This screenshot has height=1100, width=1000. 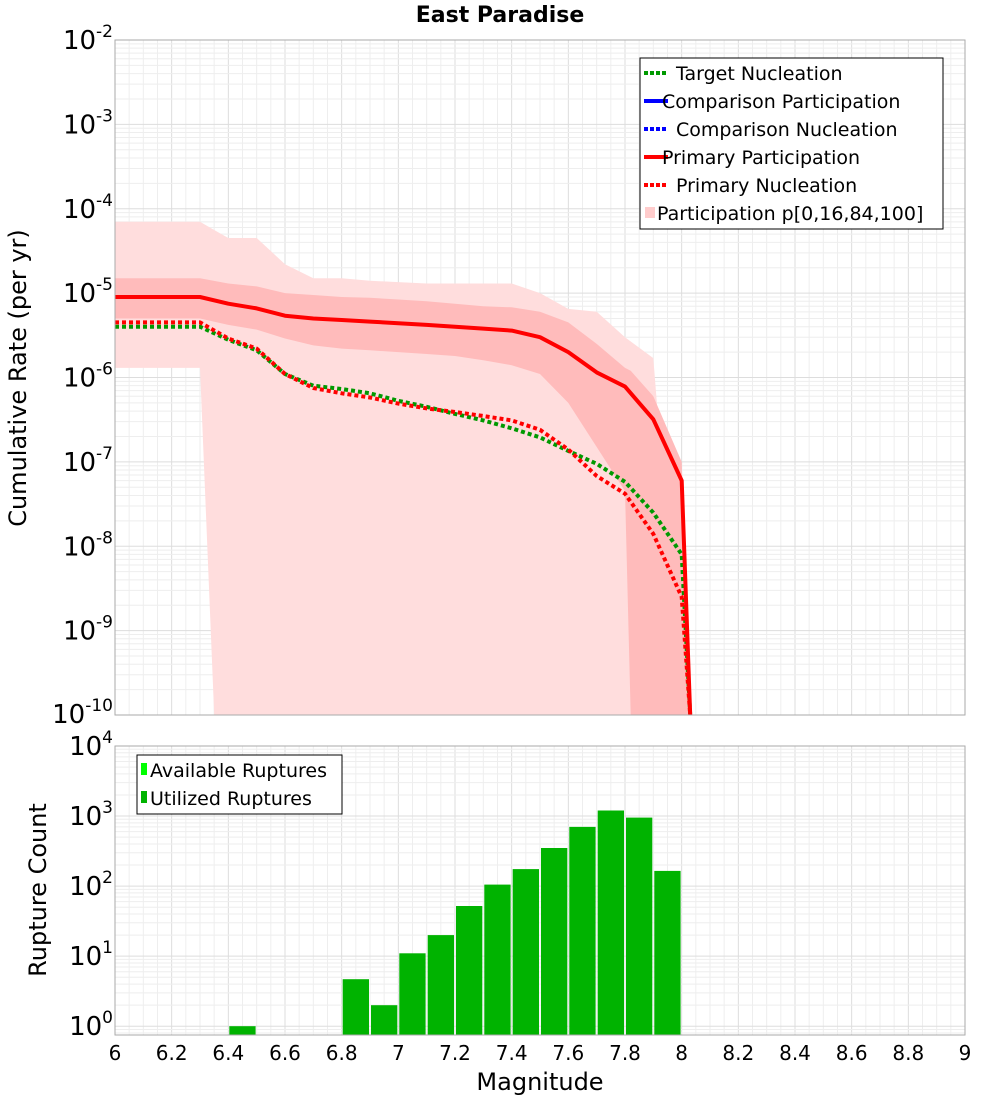 I want to click on rate-y-tick-label: 10⁻⁸, so click(x=88, y=545).